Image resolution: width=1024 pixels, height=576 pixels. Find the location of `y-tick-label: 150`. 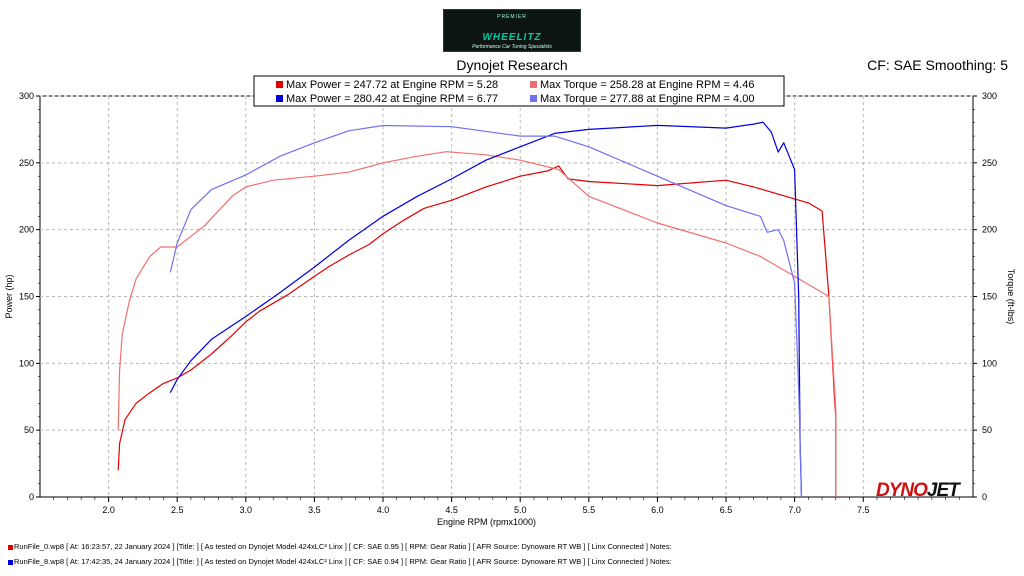

y-tick-label: 150 is located at coordinates (26, 297).